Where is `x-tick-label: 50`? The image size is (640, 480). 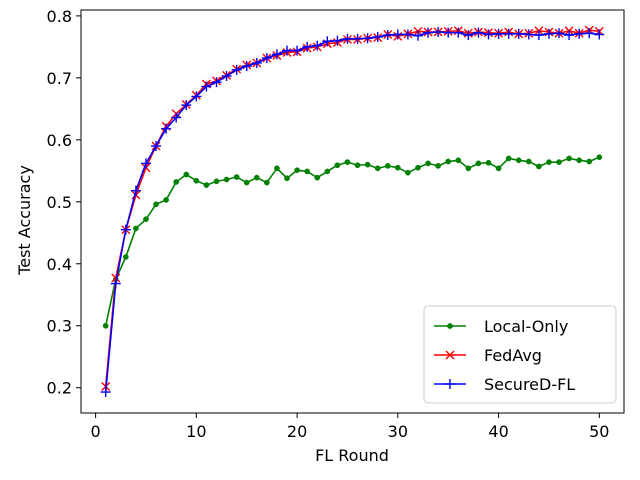
x-tick-label: 50 is located at coordinates (599, 431).